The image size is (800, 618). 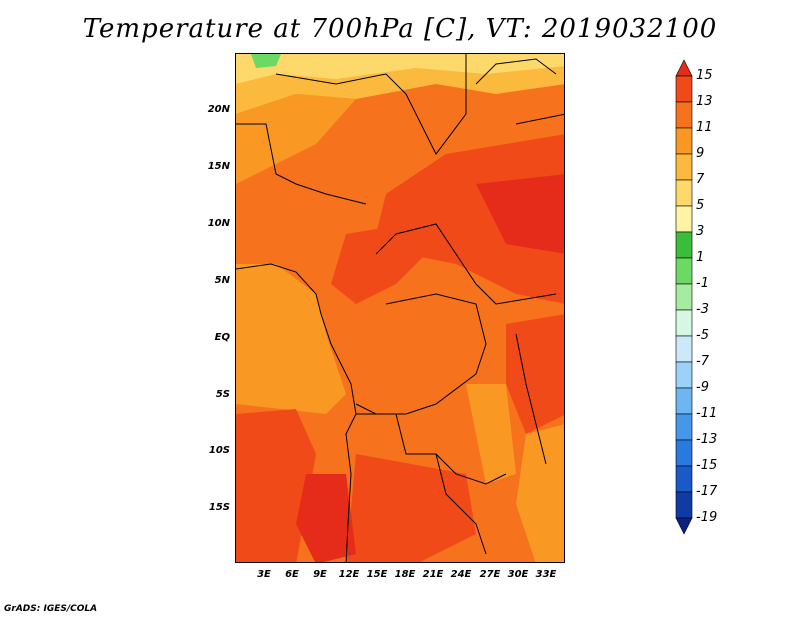 What do you see at coordinates (707, 491) in the screenshot?
I see `colorbar-tick-label: -17` at bounding box center [707, 491].